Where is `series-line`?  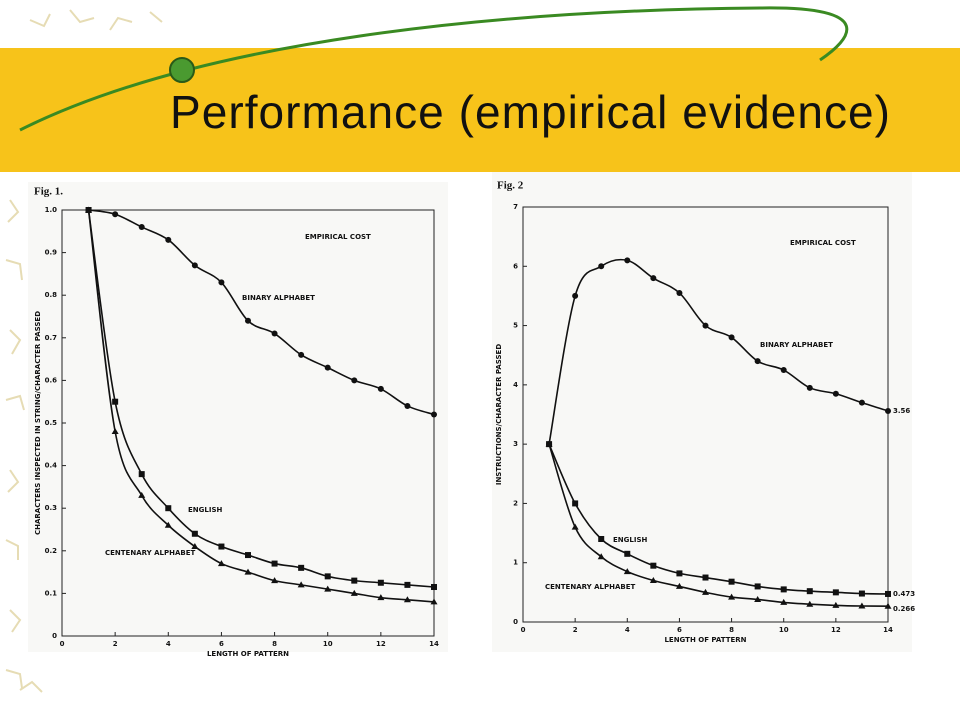
series-line is located at coordinates (718, 351).